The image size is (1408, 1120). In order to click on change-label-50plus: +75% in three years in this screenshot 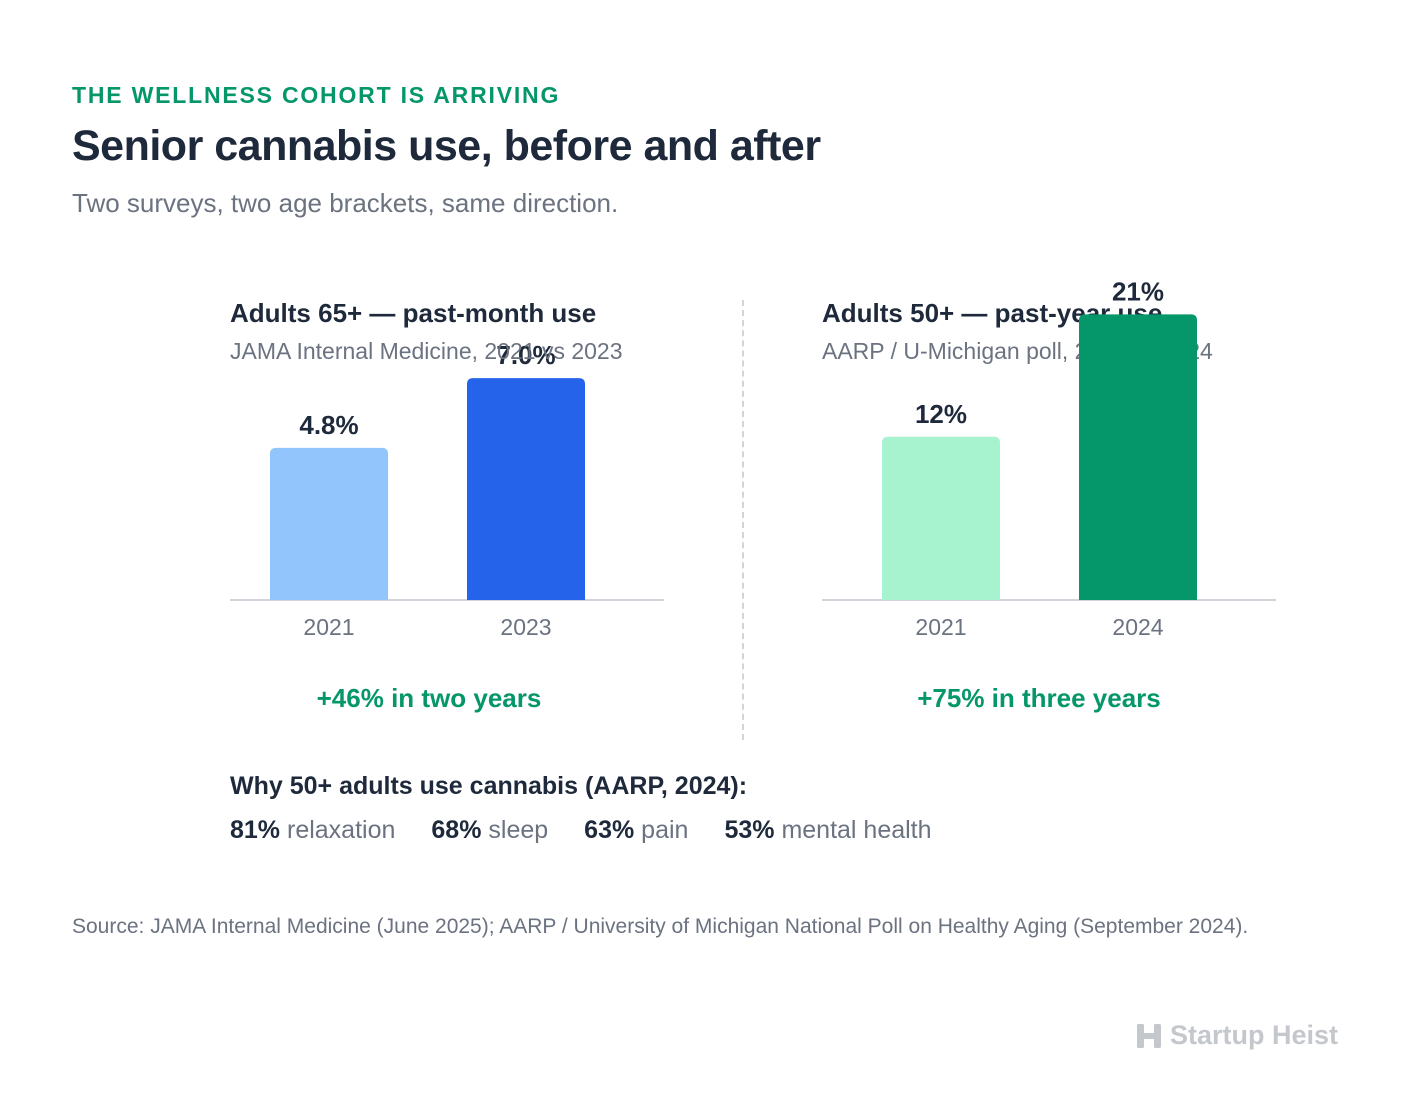, I will do `click(1039, 698)`.